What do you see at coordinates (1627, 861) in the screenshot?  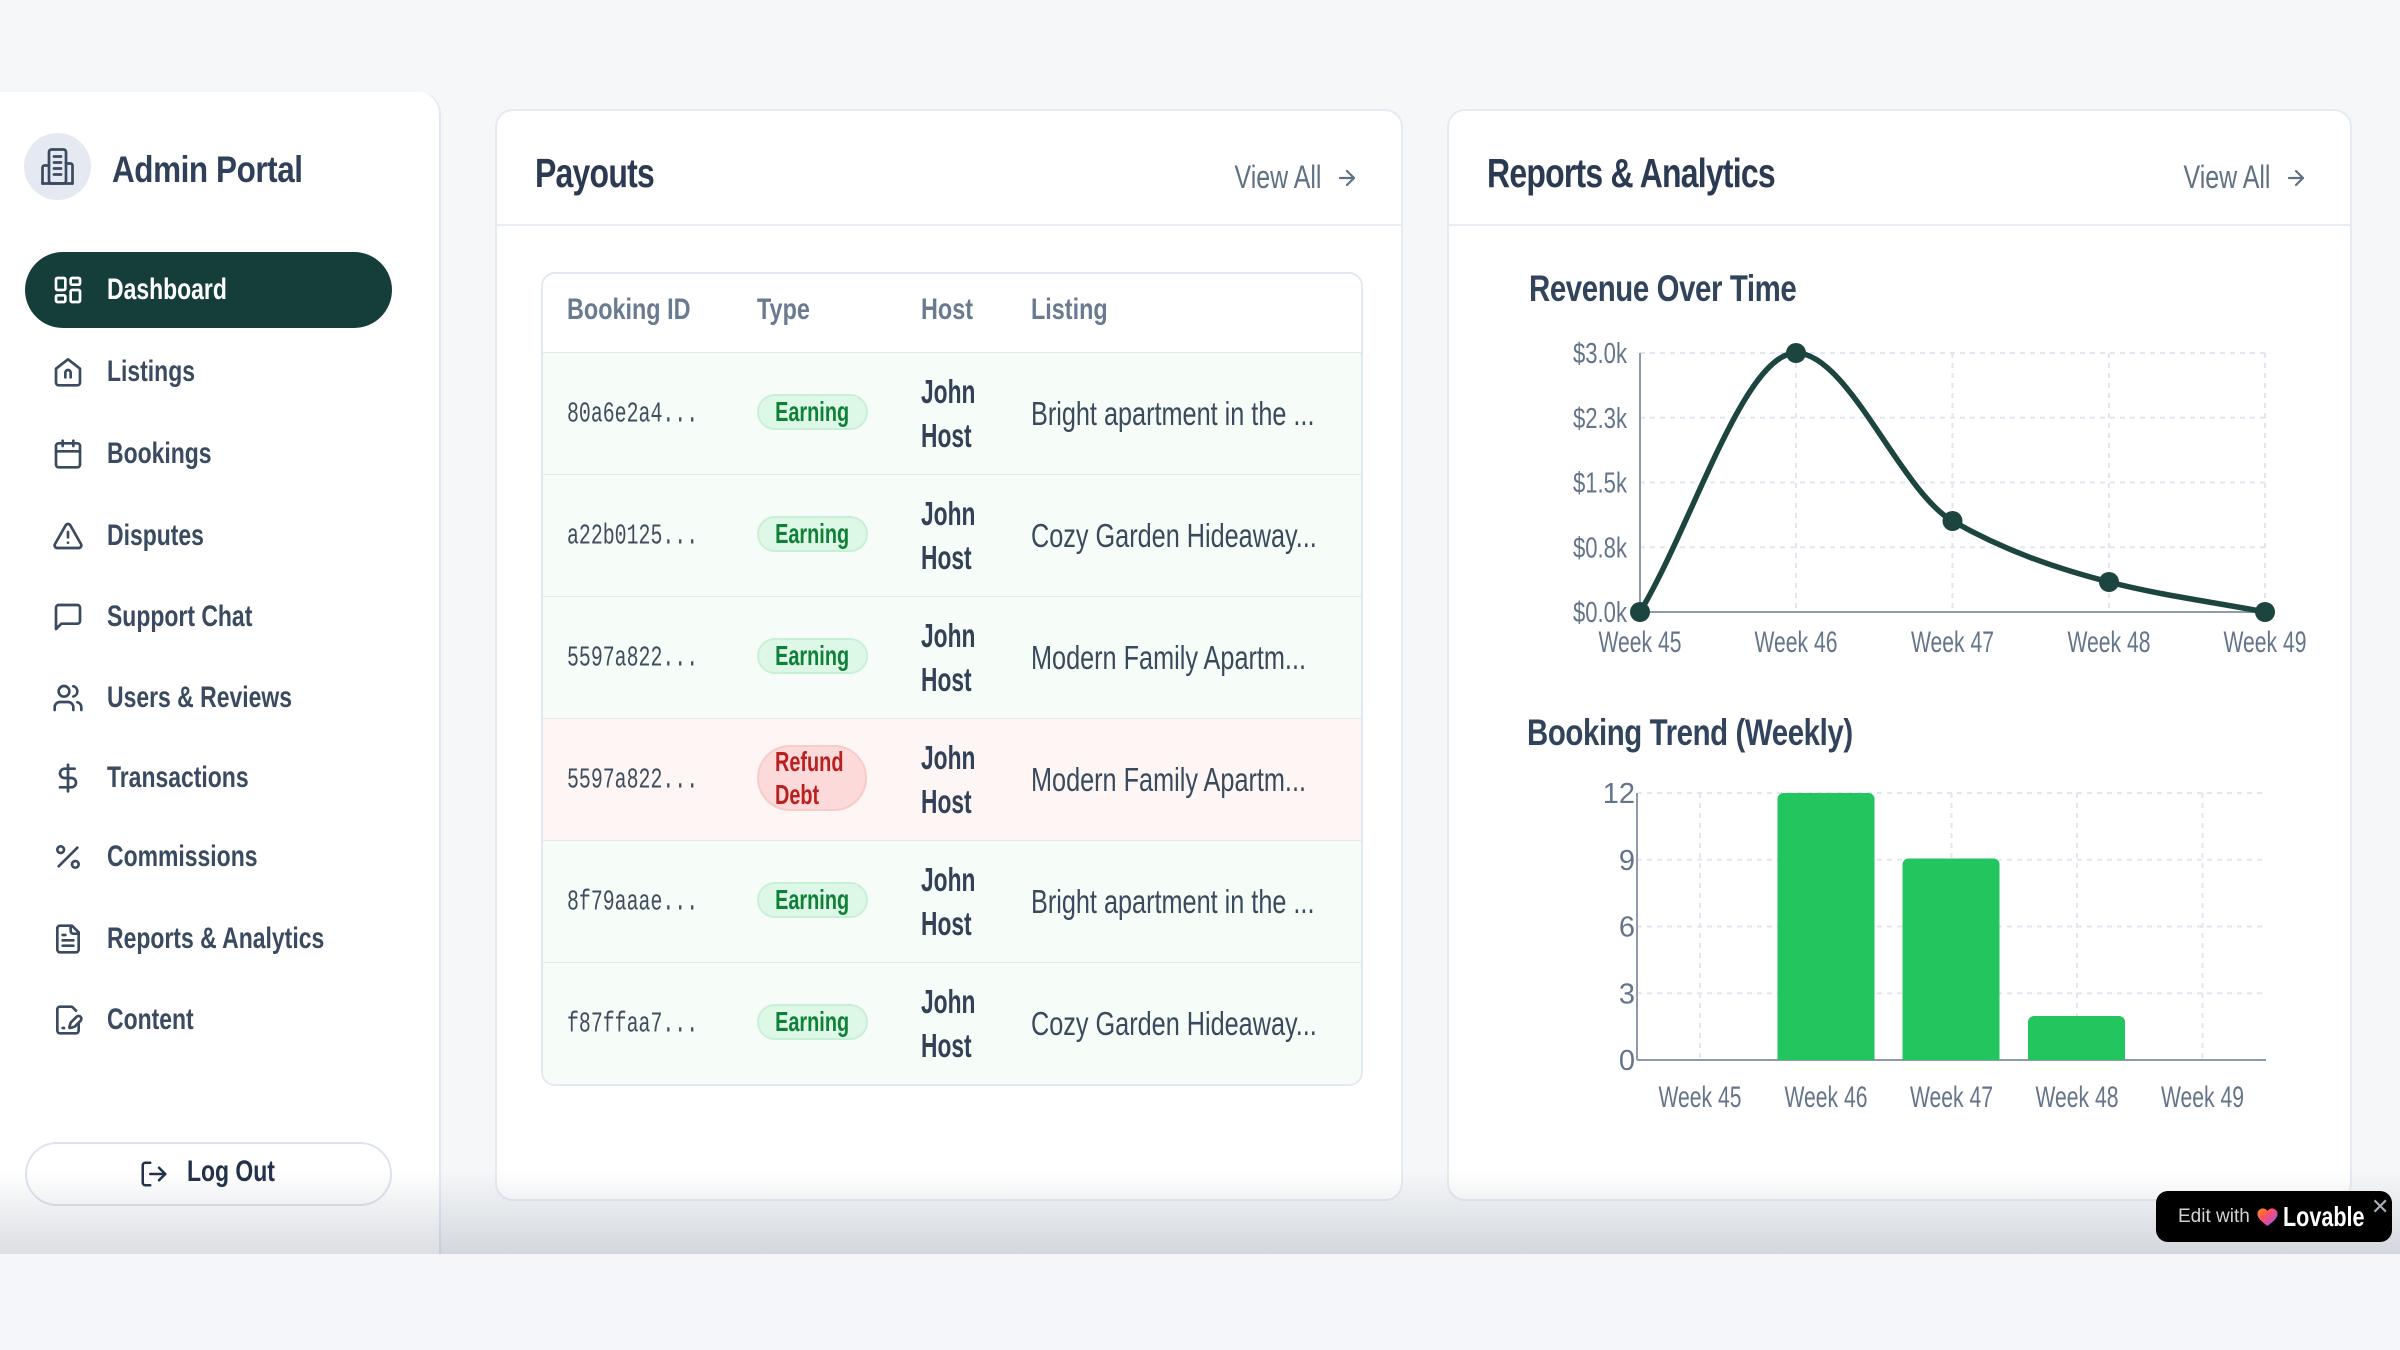 I see `svg-text: 9` at bounding box center [1627, 861].